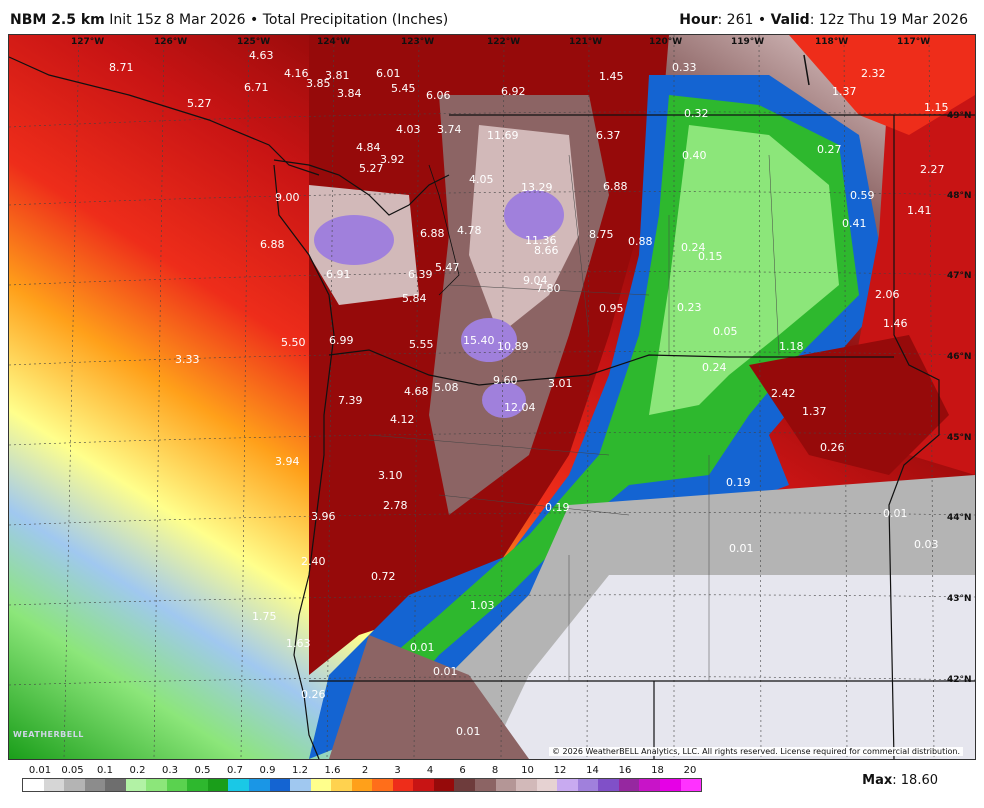  I want to click on strait-coast, so click(361, 187).